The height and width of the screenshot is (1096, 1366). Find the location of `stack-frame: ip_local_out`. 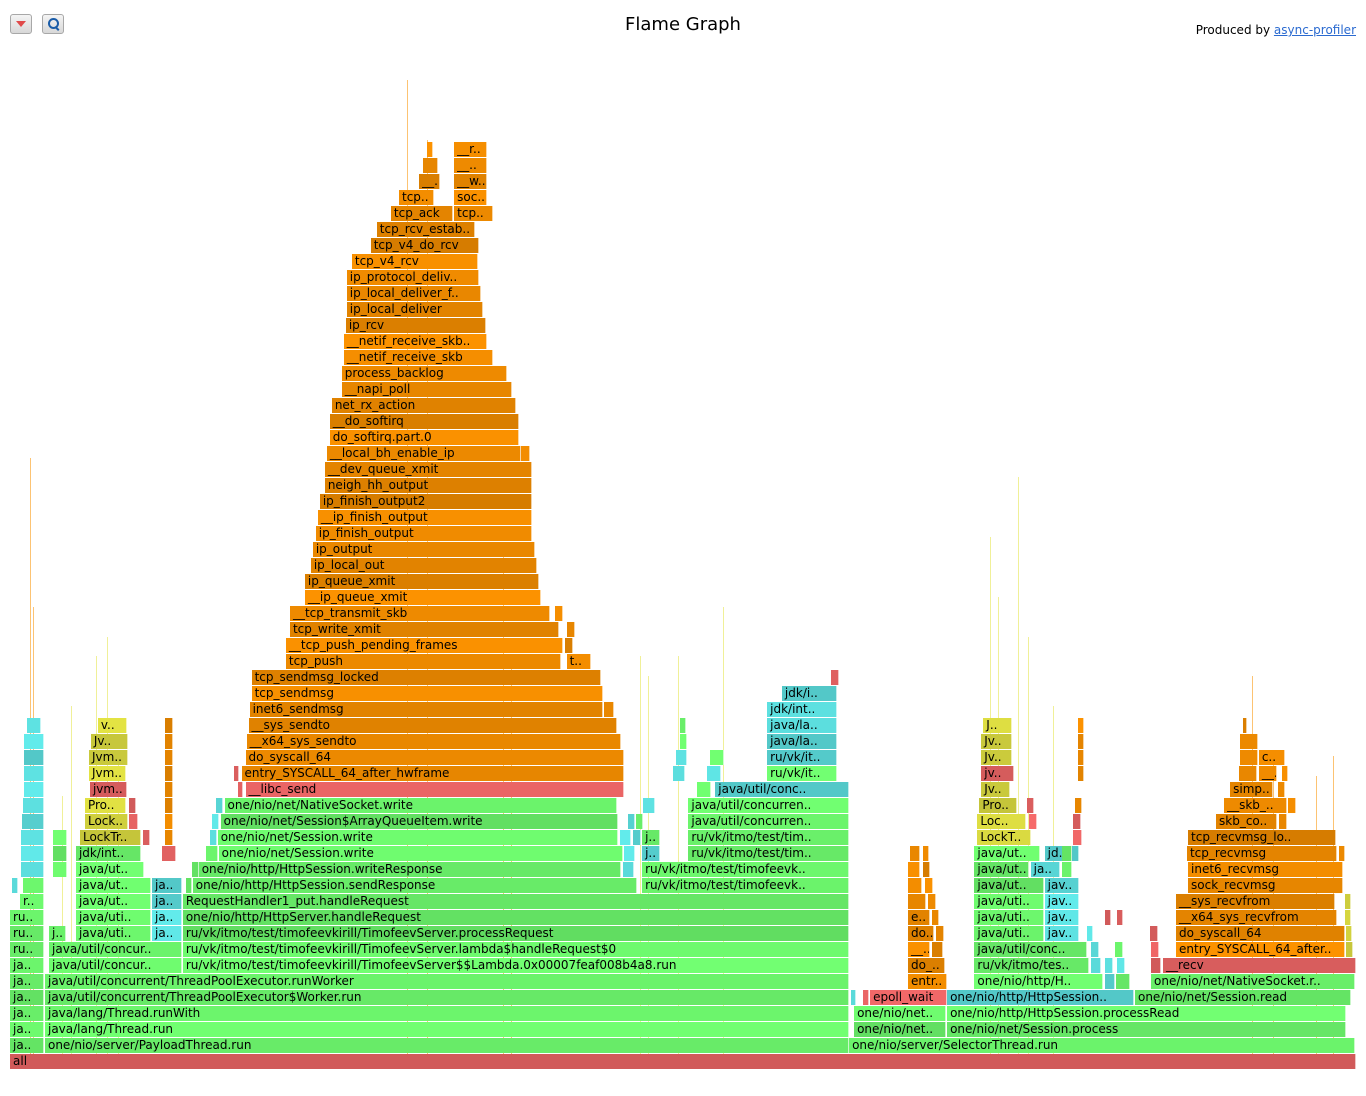

stack-frame: ip_local_out is located at coordinates (423, 565).